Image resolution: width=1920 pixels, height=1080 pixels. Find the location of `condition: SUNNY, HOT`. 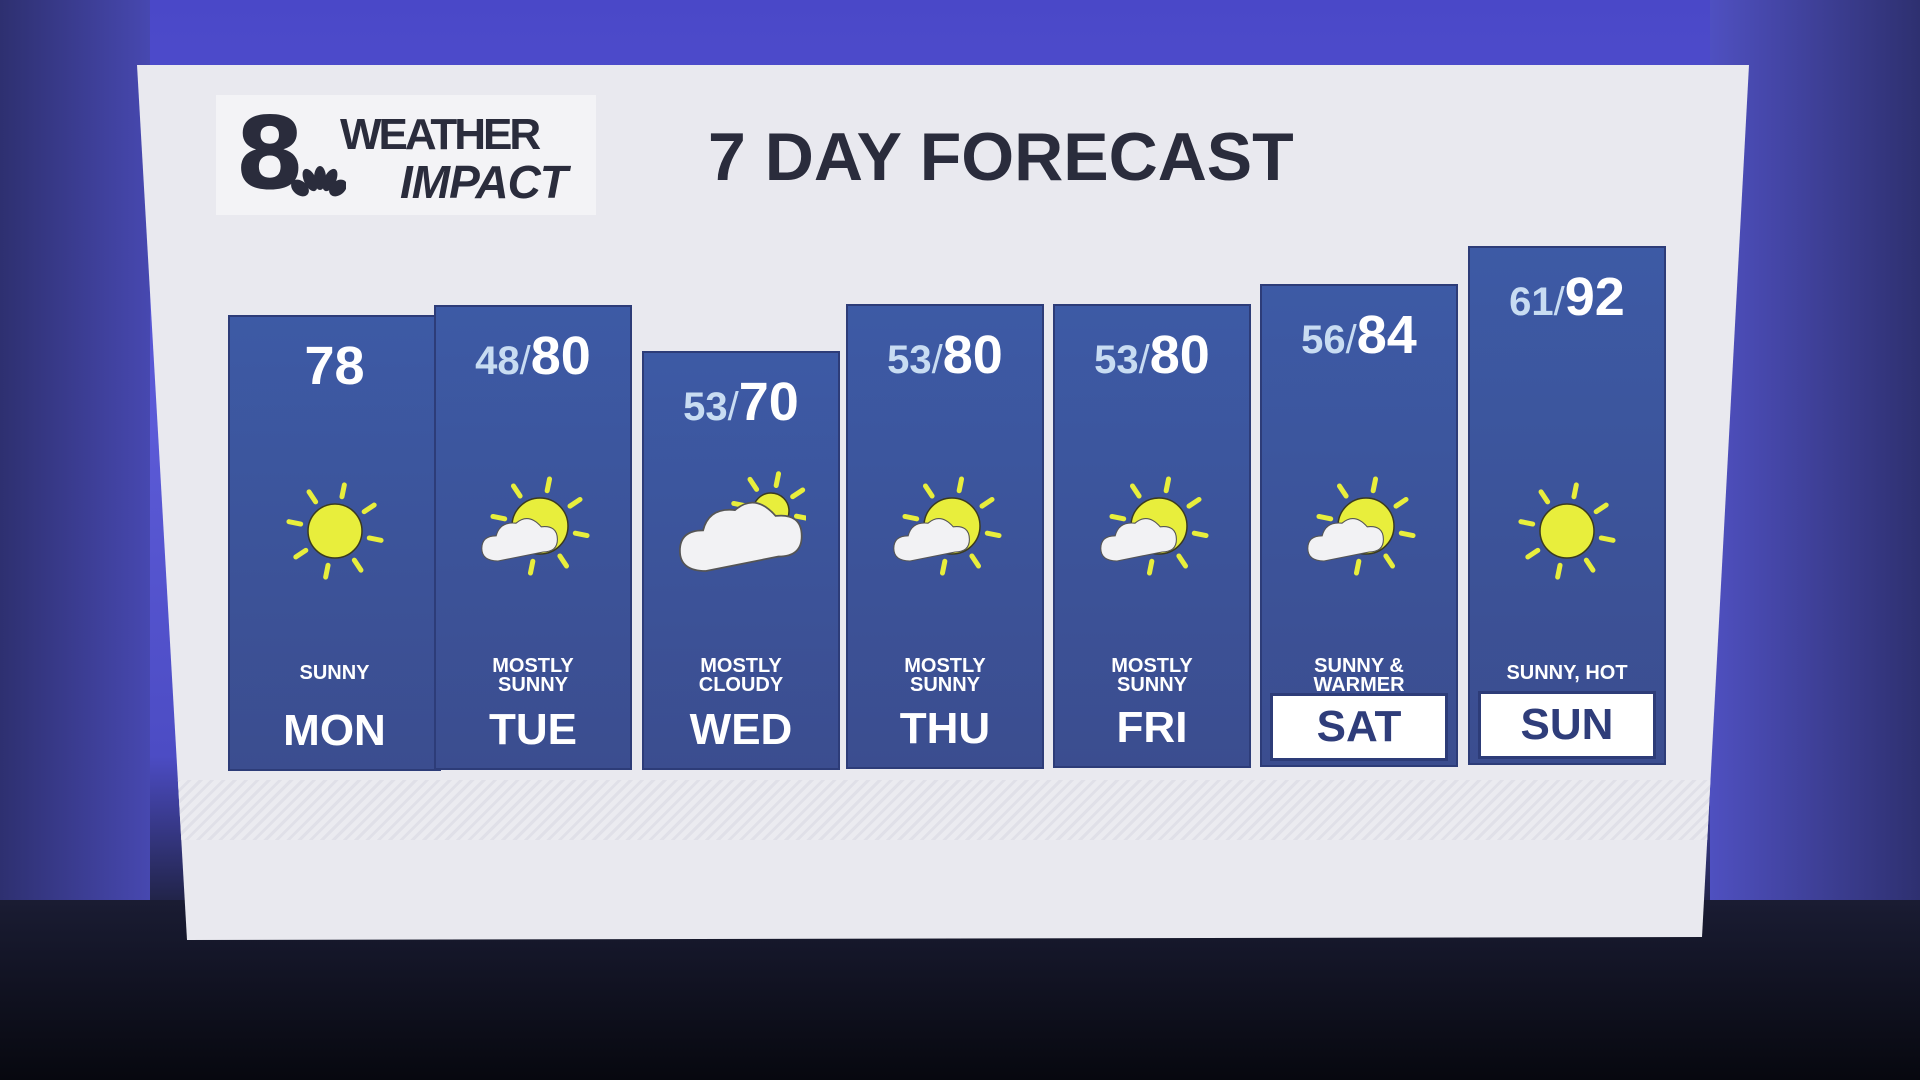

condition: SUNNY, HOT is located at coordinates (1567, 673).